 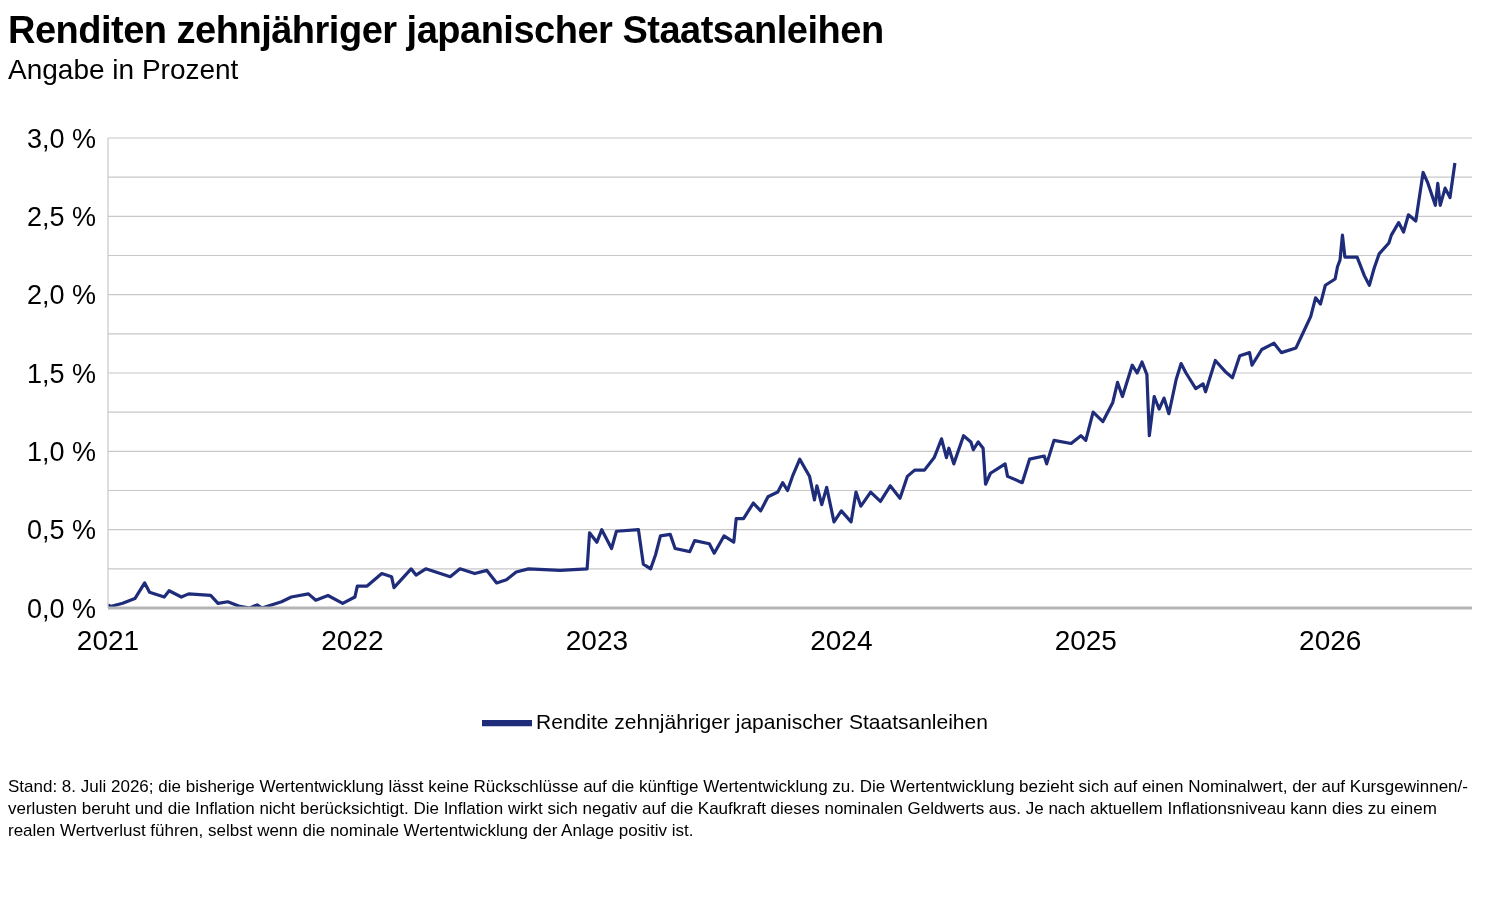 What do you see at coordinates (61, 216) in the screenshot?
I see `y-tick-label: 2,5 %` at bounding box center [61, 216].